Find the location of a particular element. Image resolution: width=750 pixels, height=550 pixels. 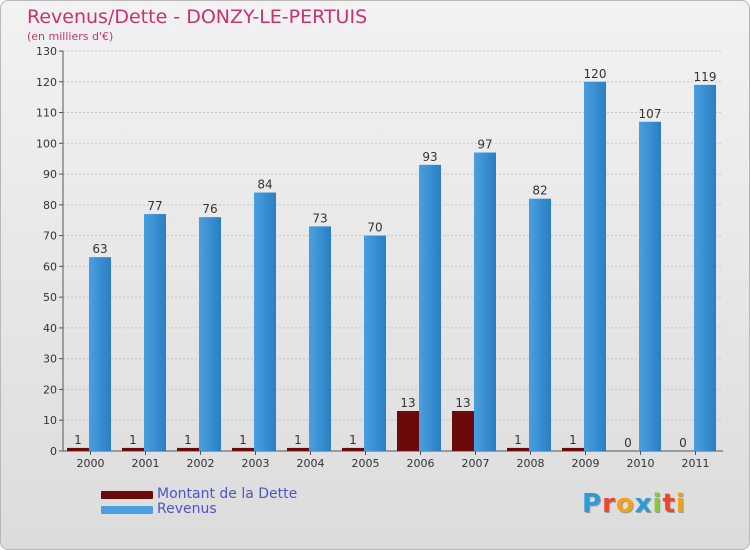

legend-label-revenus: Revenus is located at coordinates (187, 509).